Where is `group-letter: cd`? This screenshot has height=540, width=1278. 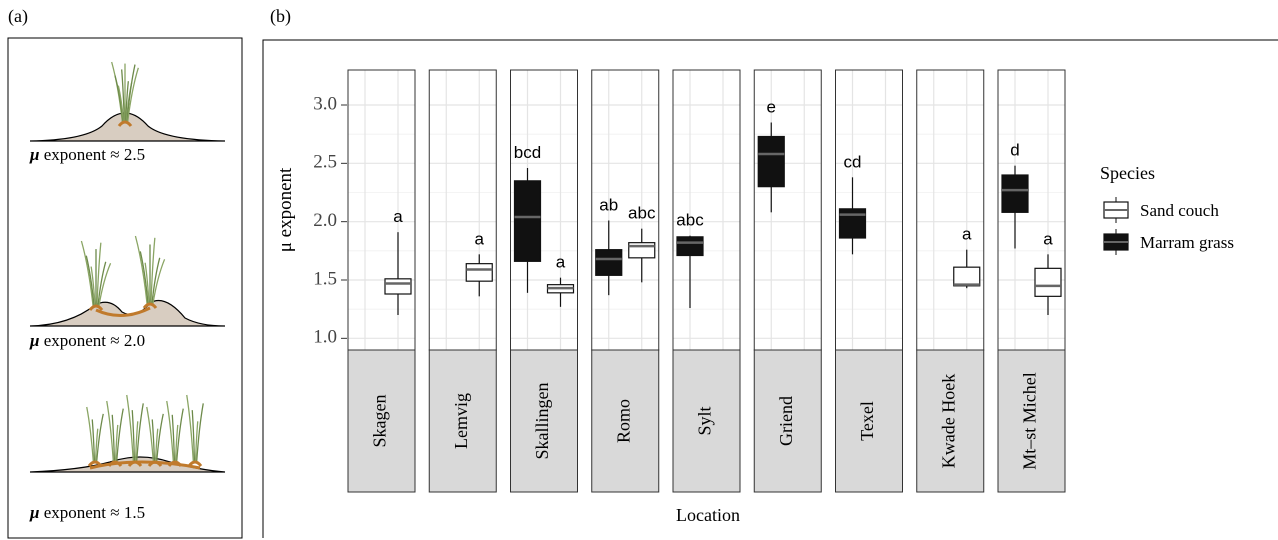 group-letter: cd is located at coordinates (853, 161).